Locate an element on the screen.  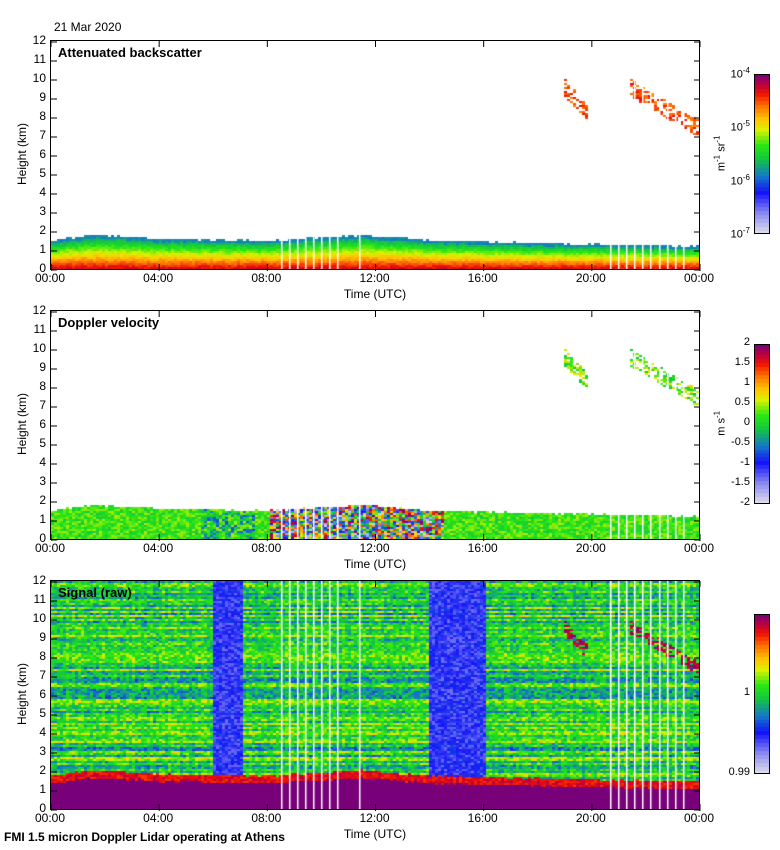
colorbar-tick-label: 1.5 is located at coordinates (742, 362).